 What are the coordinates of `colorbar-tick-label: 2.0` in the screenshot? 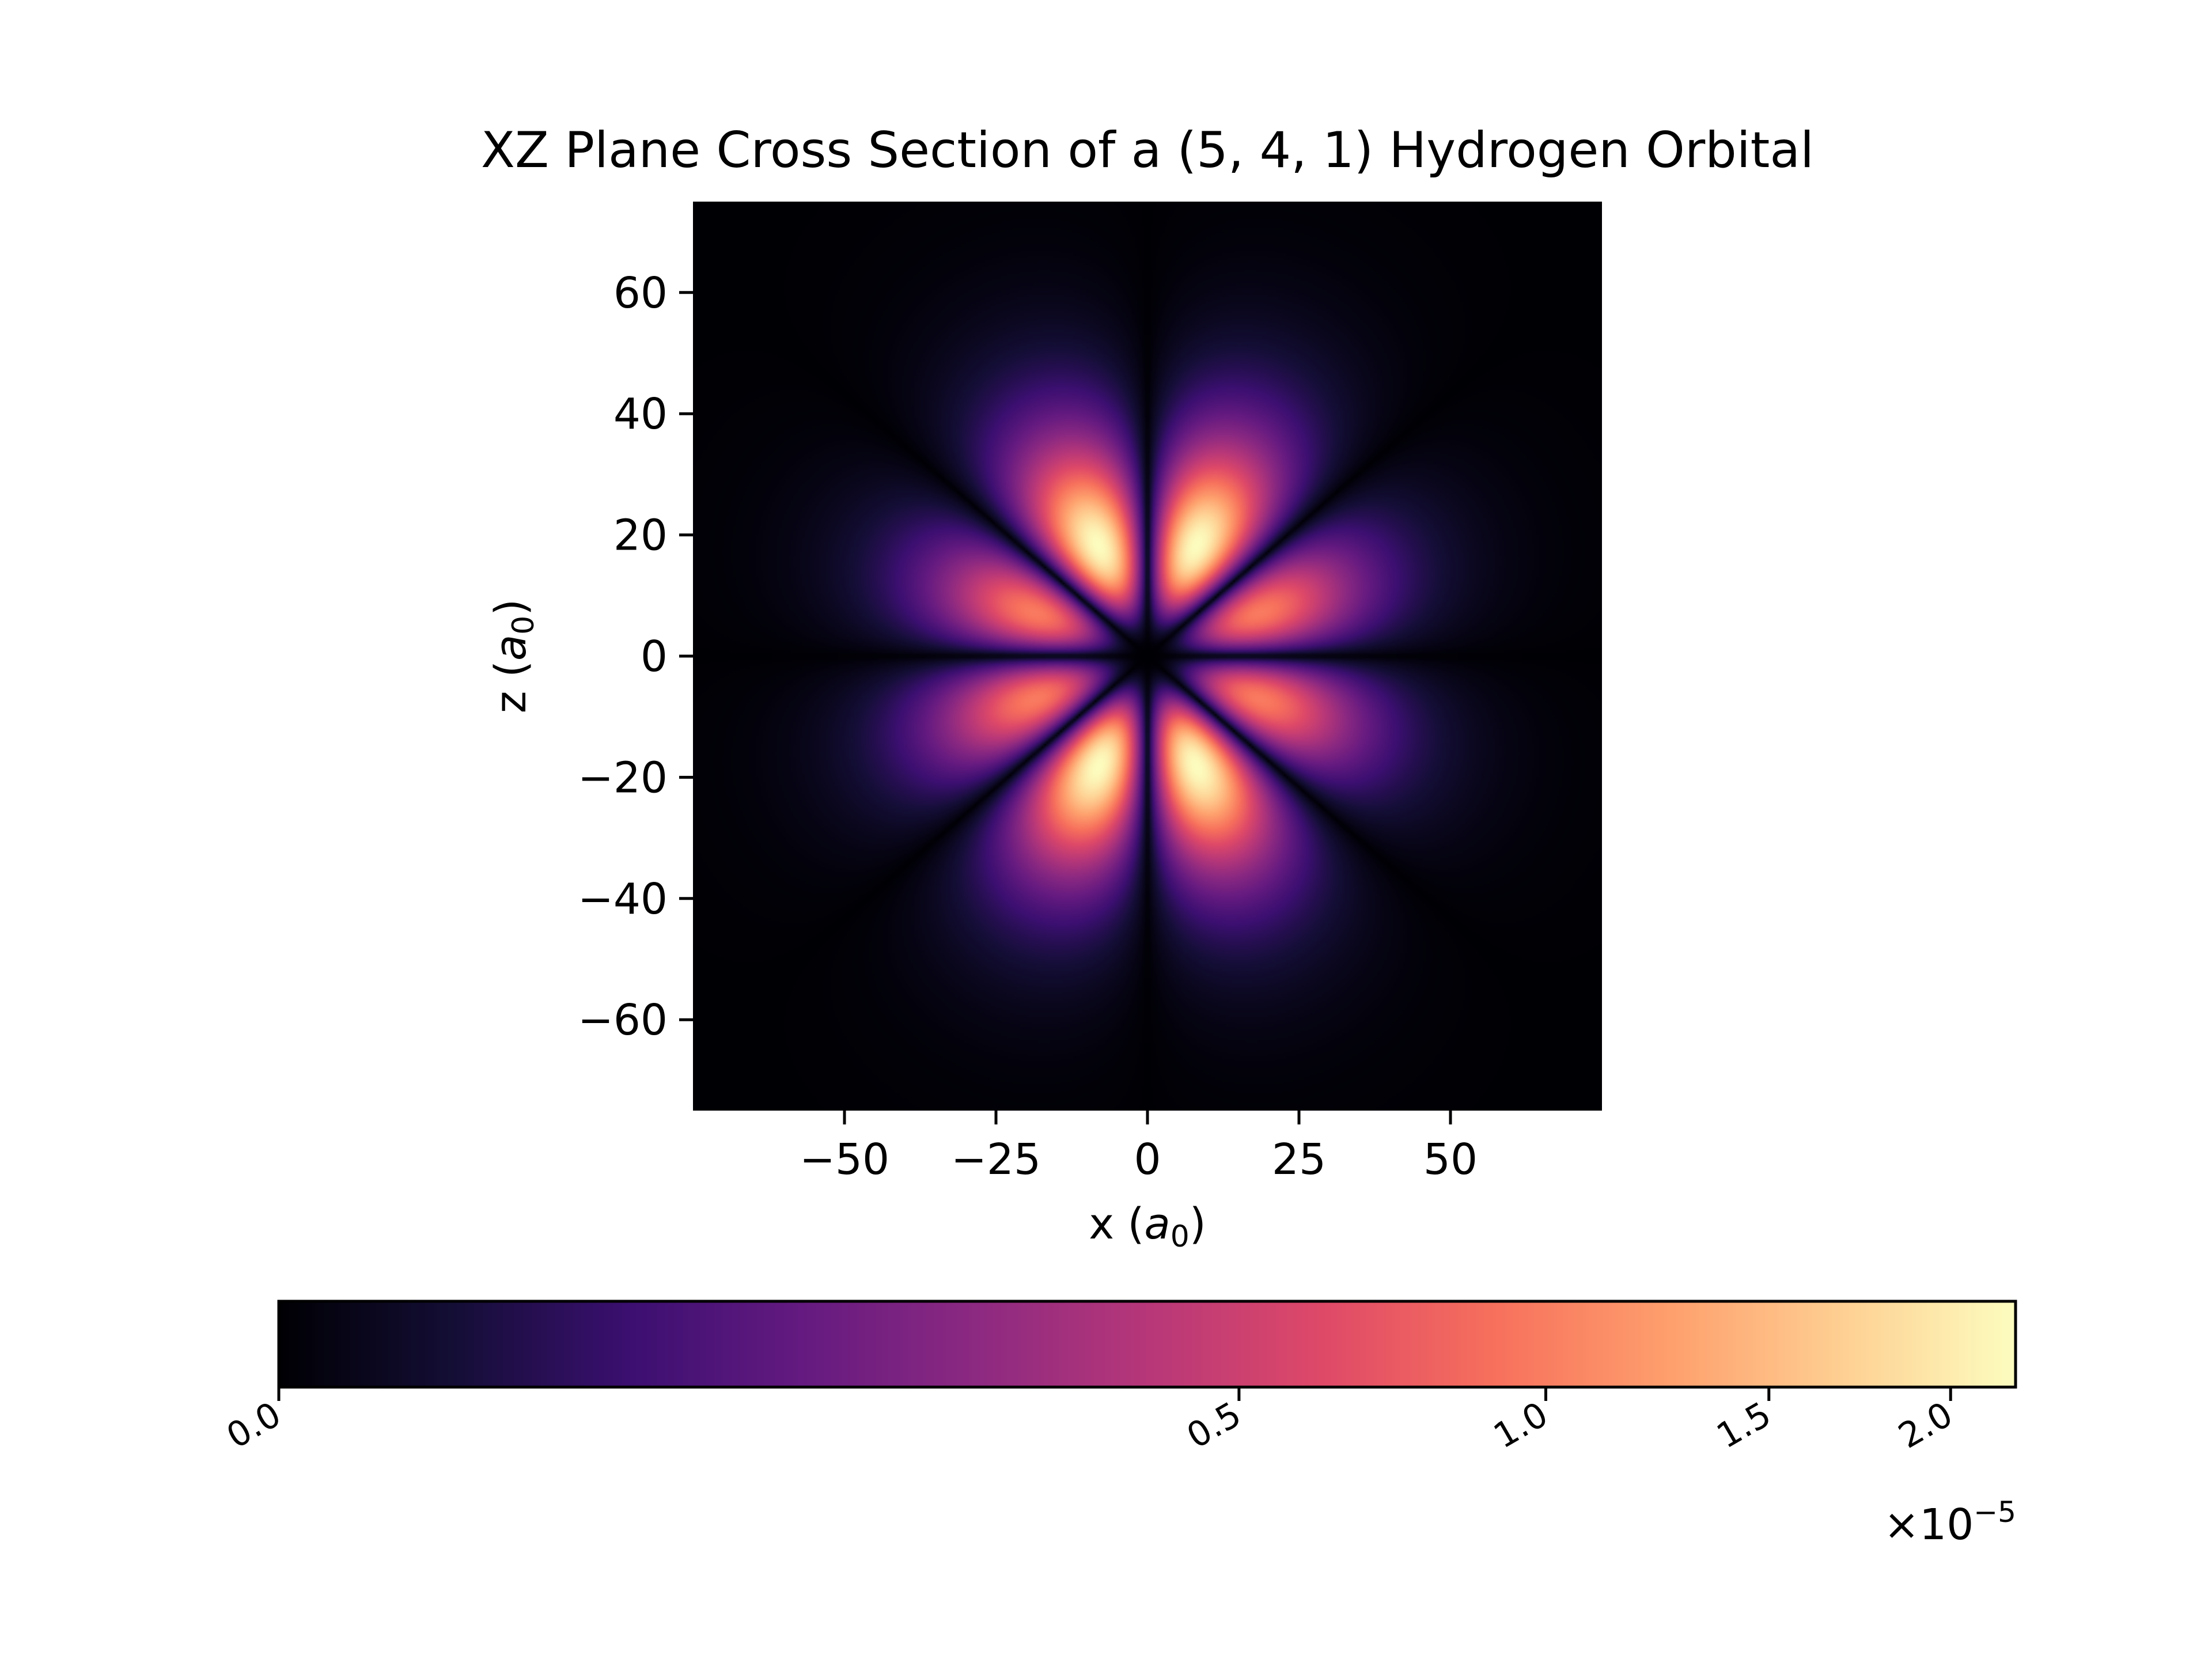 It's located at (1926, 1425).